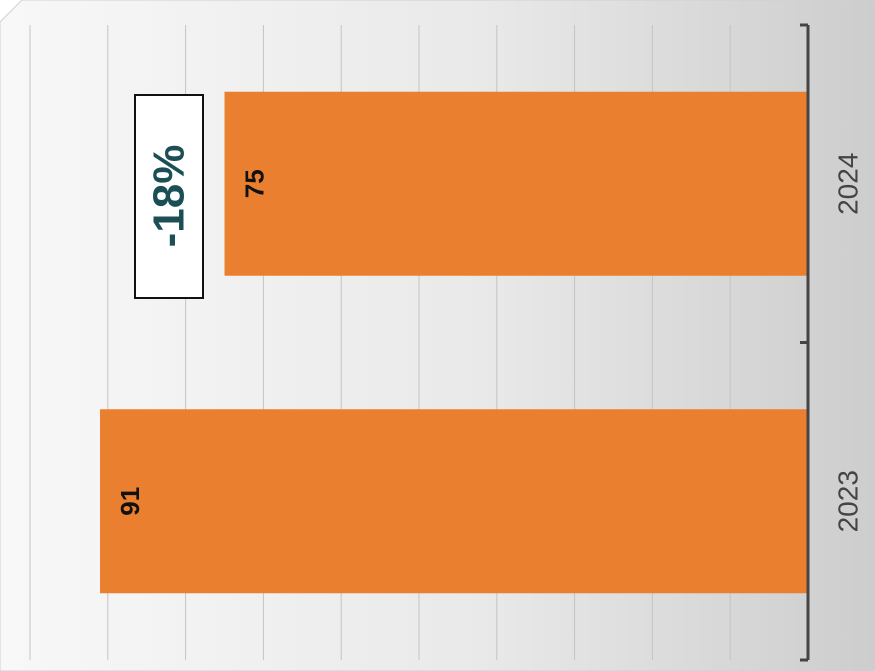  Describe the element at coordinates (130, 501) in the screenshot. I see `data-label-2023: 91` at that location.